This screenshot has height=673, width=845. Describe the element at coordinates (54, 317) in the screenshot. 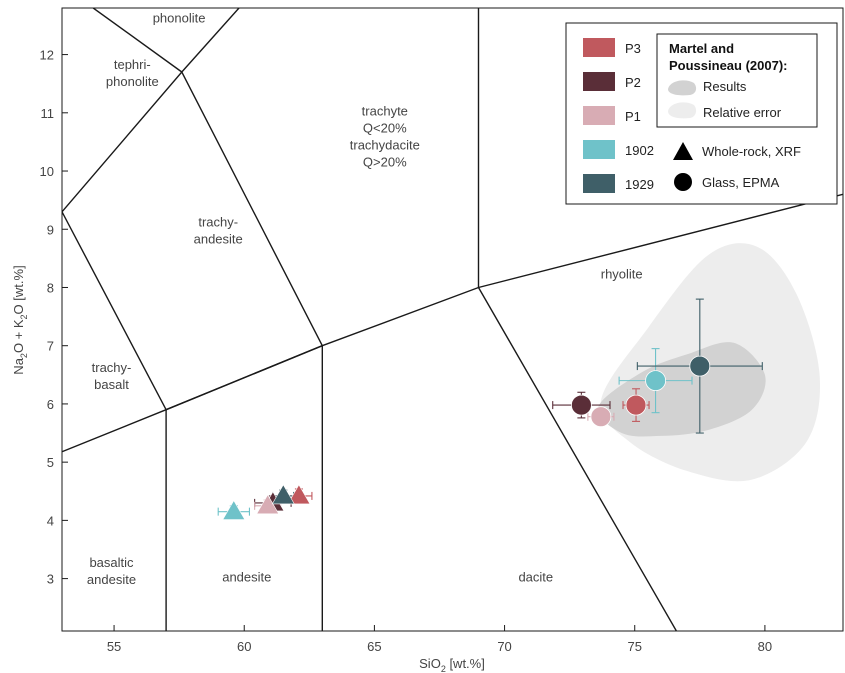

I see `y-axis: 3 4 5 6 7 8 9 10 11 12` at that location.